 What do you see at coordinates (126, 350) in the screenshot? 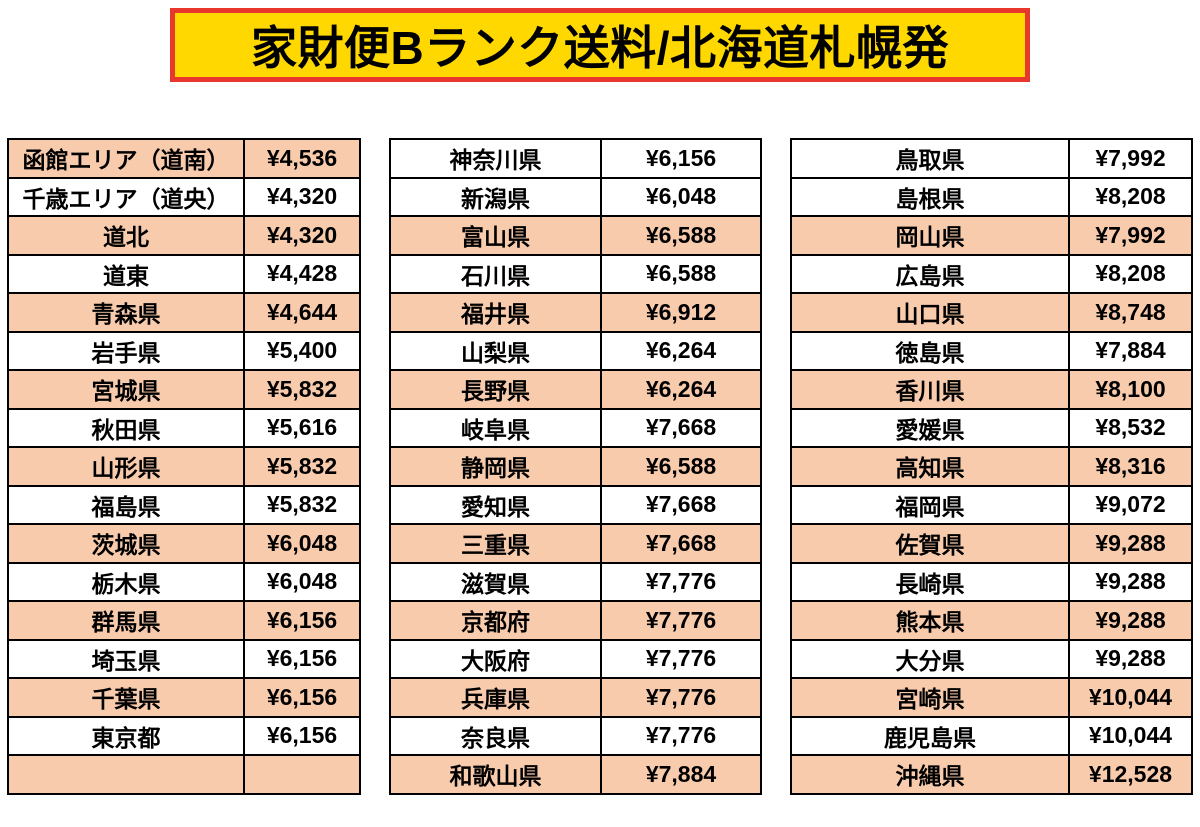
I see `region-cell: 岩手県` at bounding box center [126, 350].